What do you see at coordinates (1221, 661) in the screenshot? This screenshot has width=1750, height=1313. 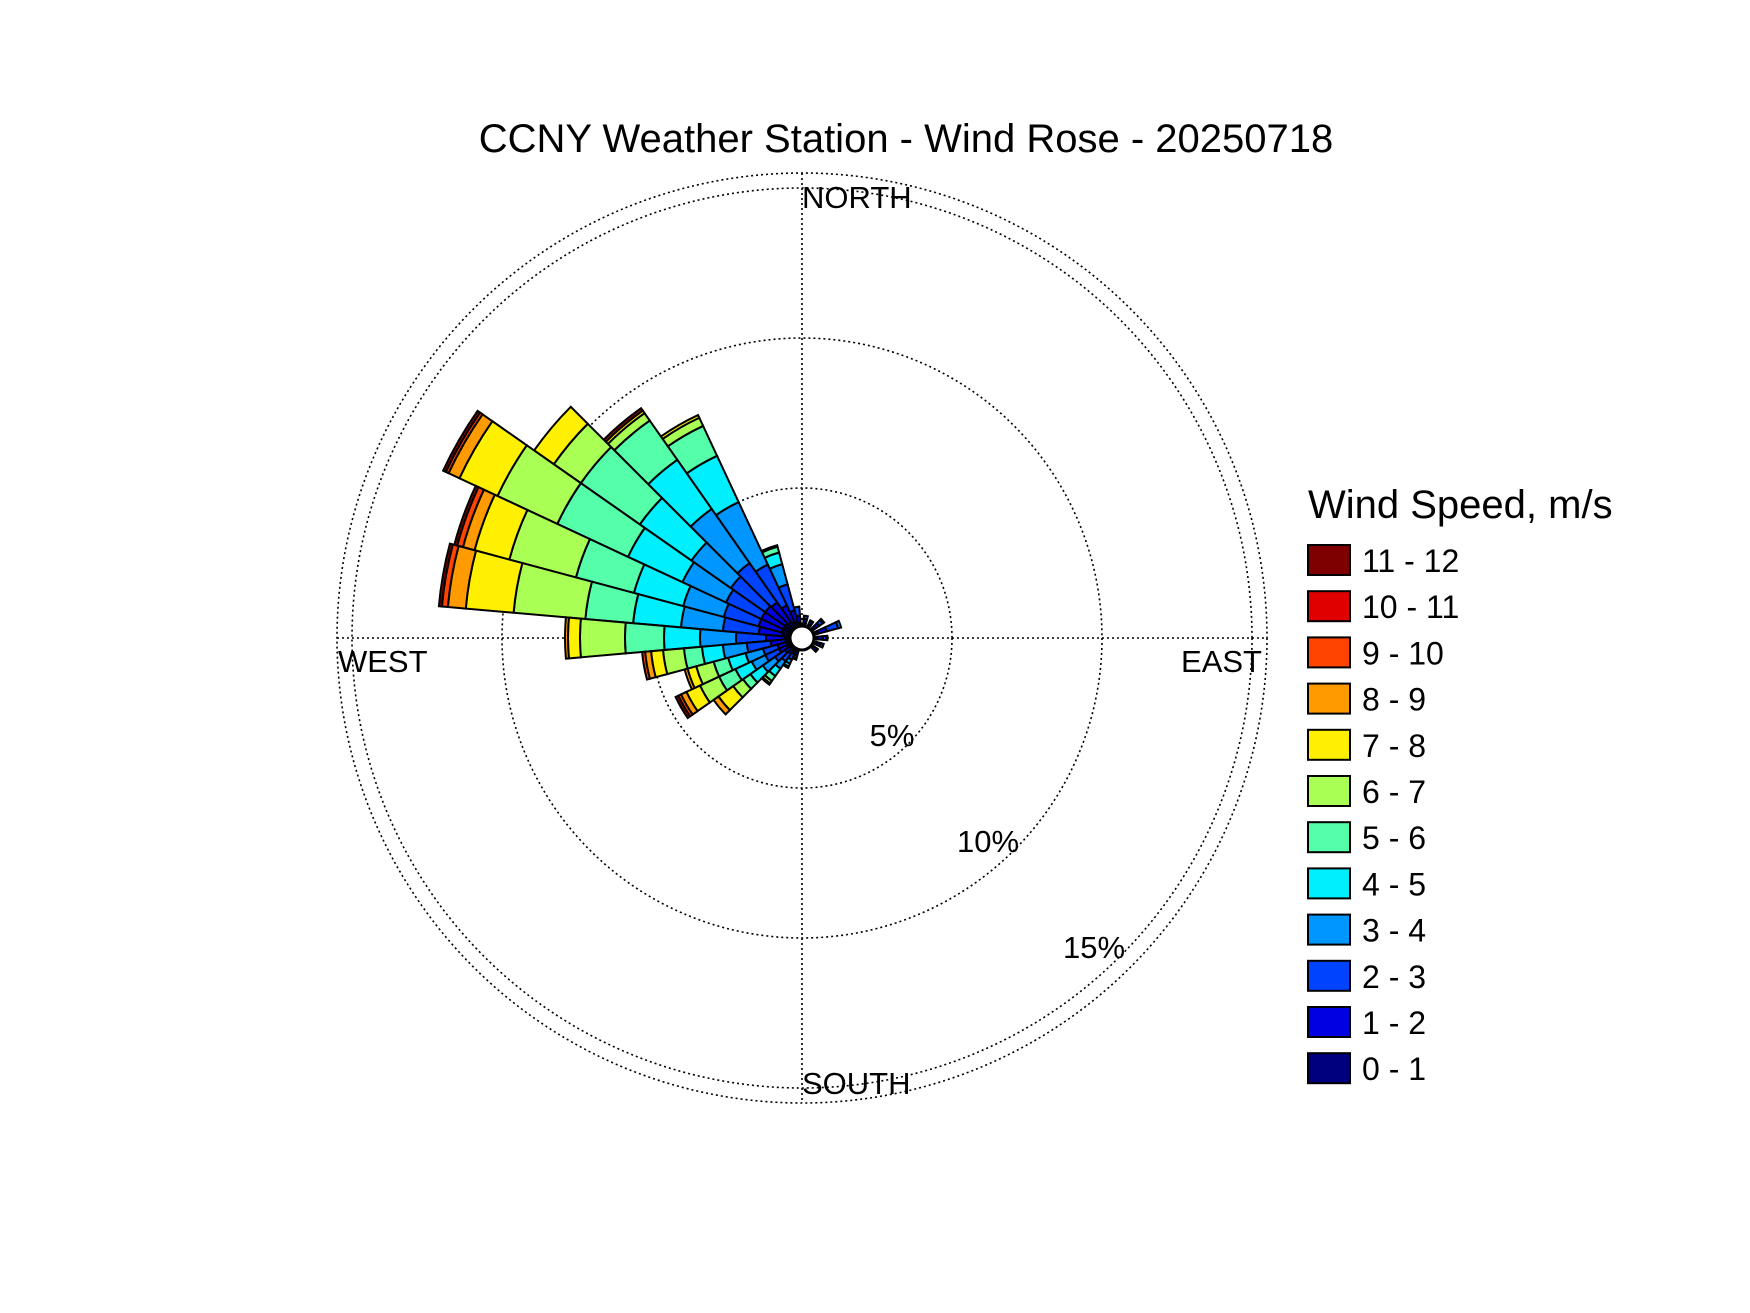 I see `compass-east: EAST` at bounding box center [1221, 661].